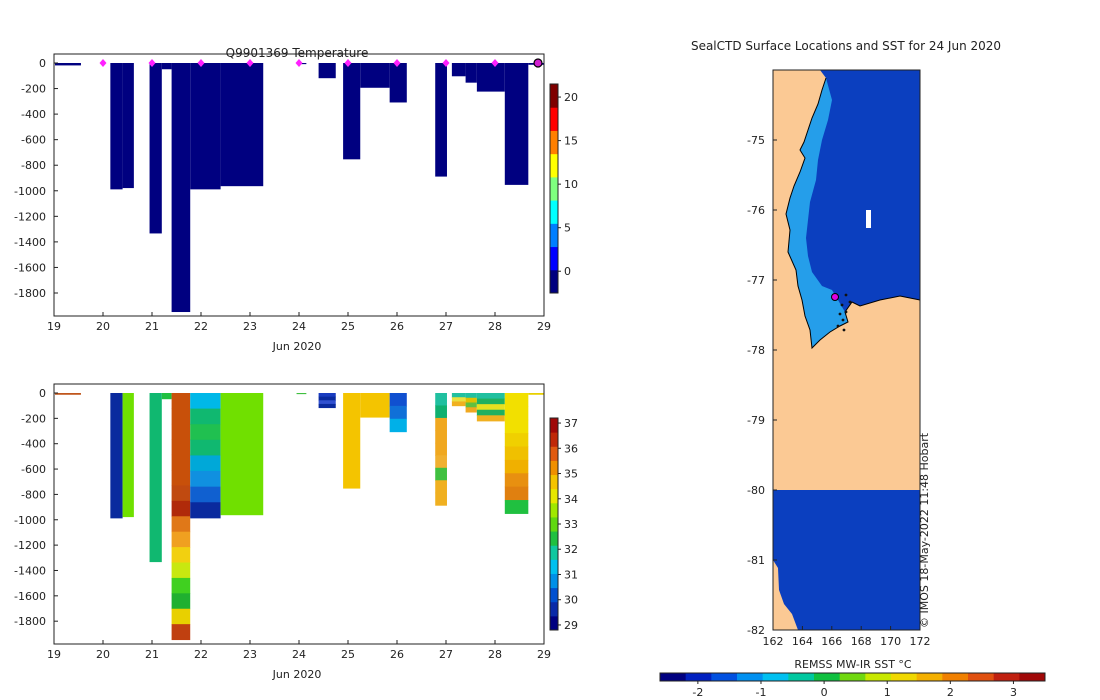 The height and width of the screenshot is (700, 1100). What do you see at coordinates (924, 530) in the screenshot?
I see `map-watermark: © IMOS 18-May-2022 11:48 Hobart` at bounding box center [924, 530].